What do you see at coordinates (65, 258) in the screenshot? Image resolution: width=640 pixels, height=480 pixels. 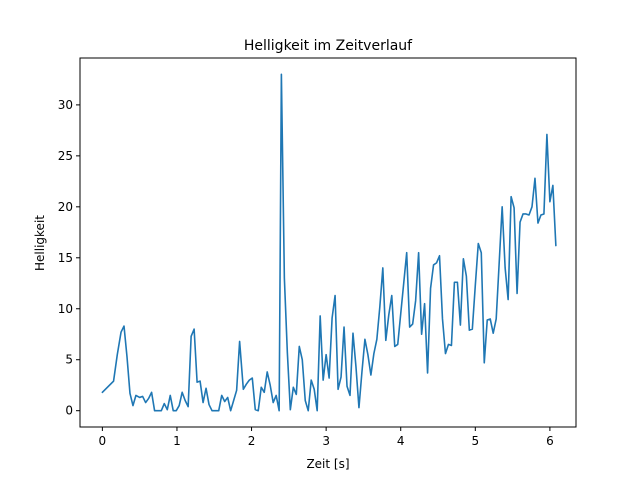 I see `y-tick-label: 15` at bounding box center [65, 258].